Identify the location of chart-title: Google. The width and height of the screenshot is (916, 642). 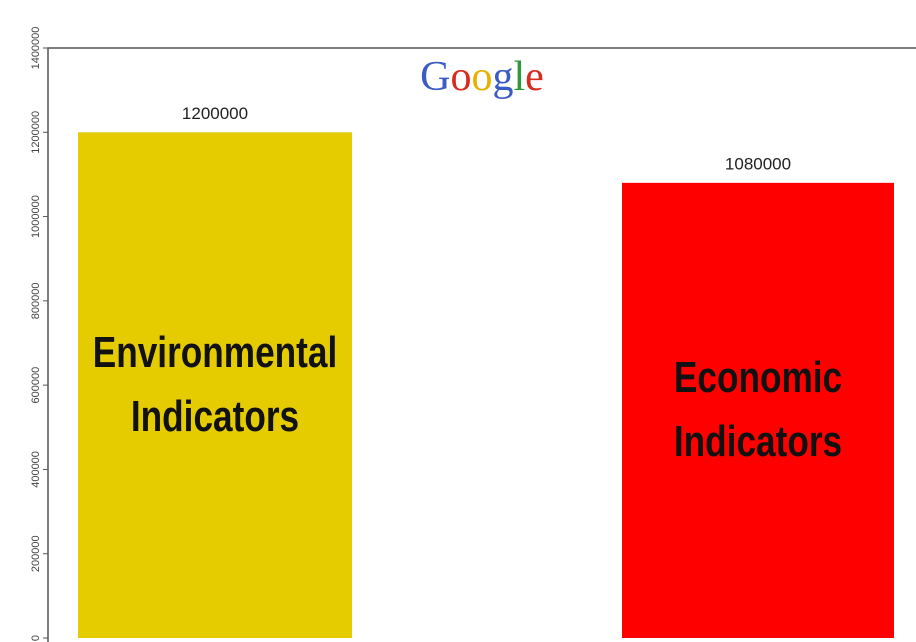
(482, 77).